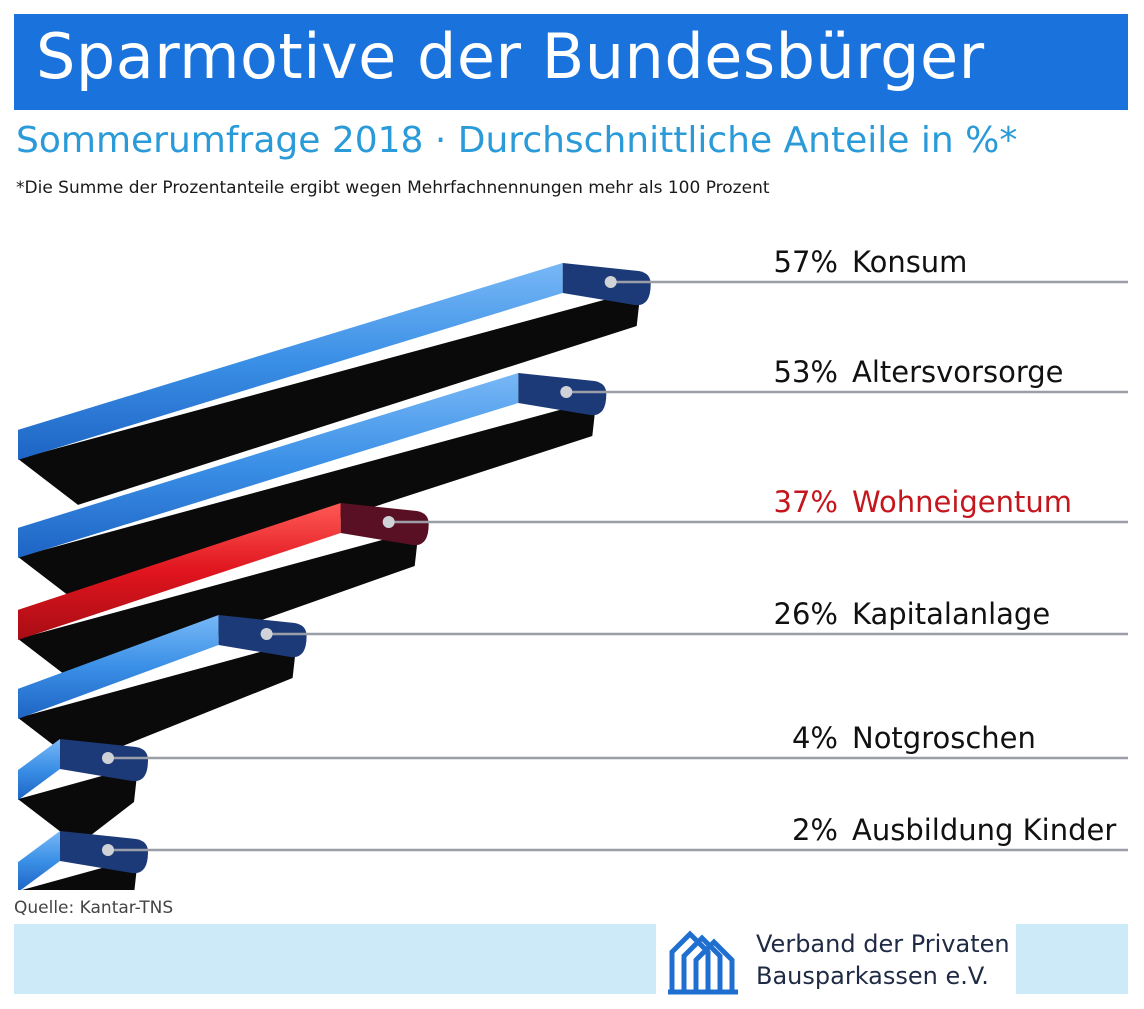 The height and width of the screenshot is (1009, 1144). Describe the element at coordinates (573, 783) in the screenshot. I see `bar-group: 4% Notgroschen` at that location.